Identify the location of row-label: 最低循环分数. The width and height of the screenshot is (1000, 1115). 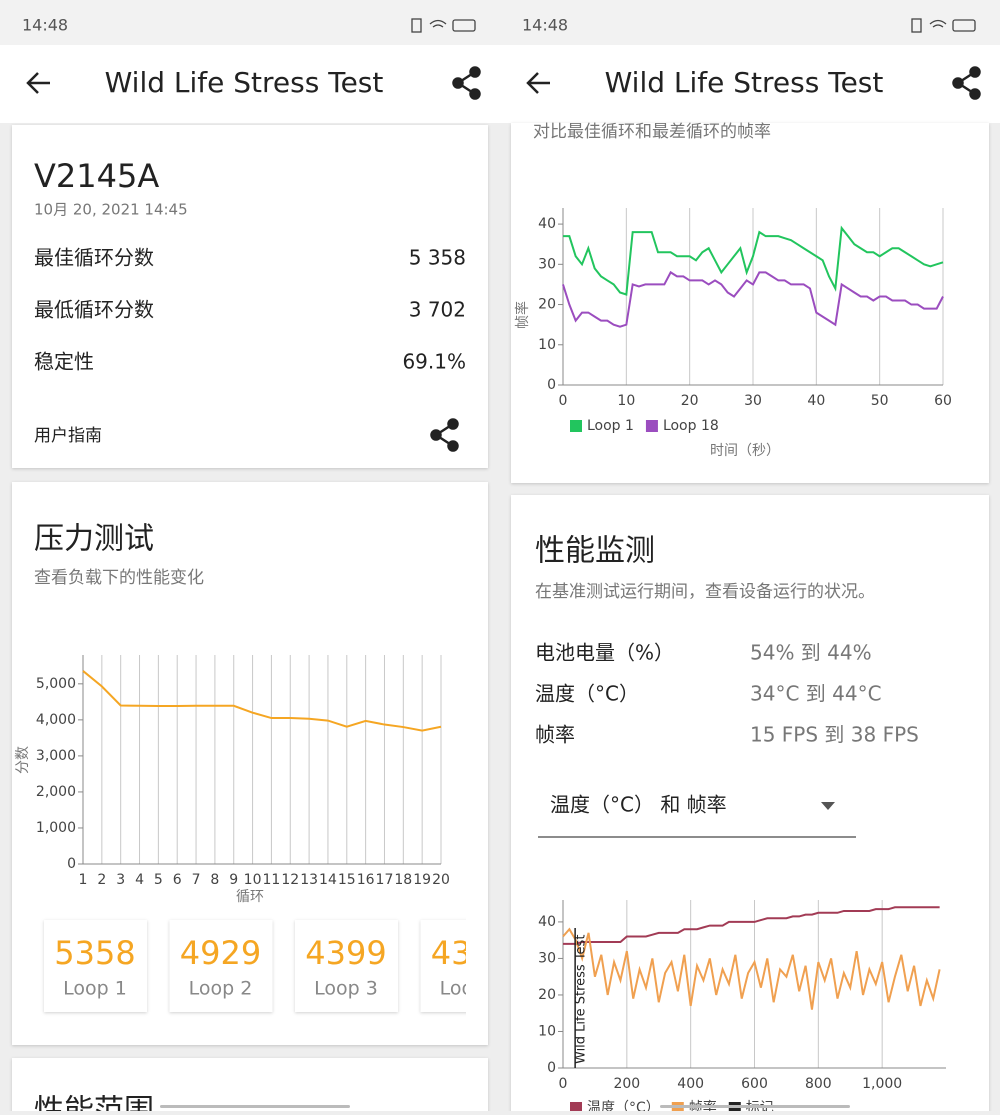
(94, 310).